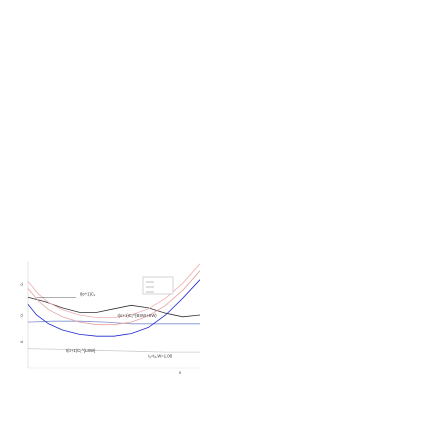 Image resolution: width=443 pixels, height=448 pixels. I want to click on x-tick-labels: 0, so click(180, 372).